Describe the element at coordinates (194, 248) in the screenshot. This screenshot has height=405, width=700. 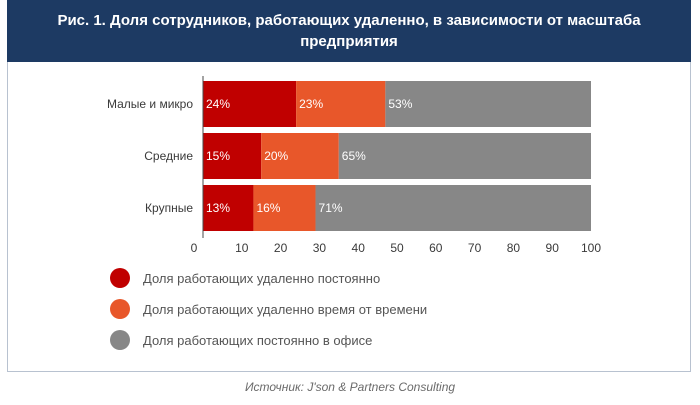
I see `x-tick-label: 0` at that location.